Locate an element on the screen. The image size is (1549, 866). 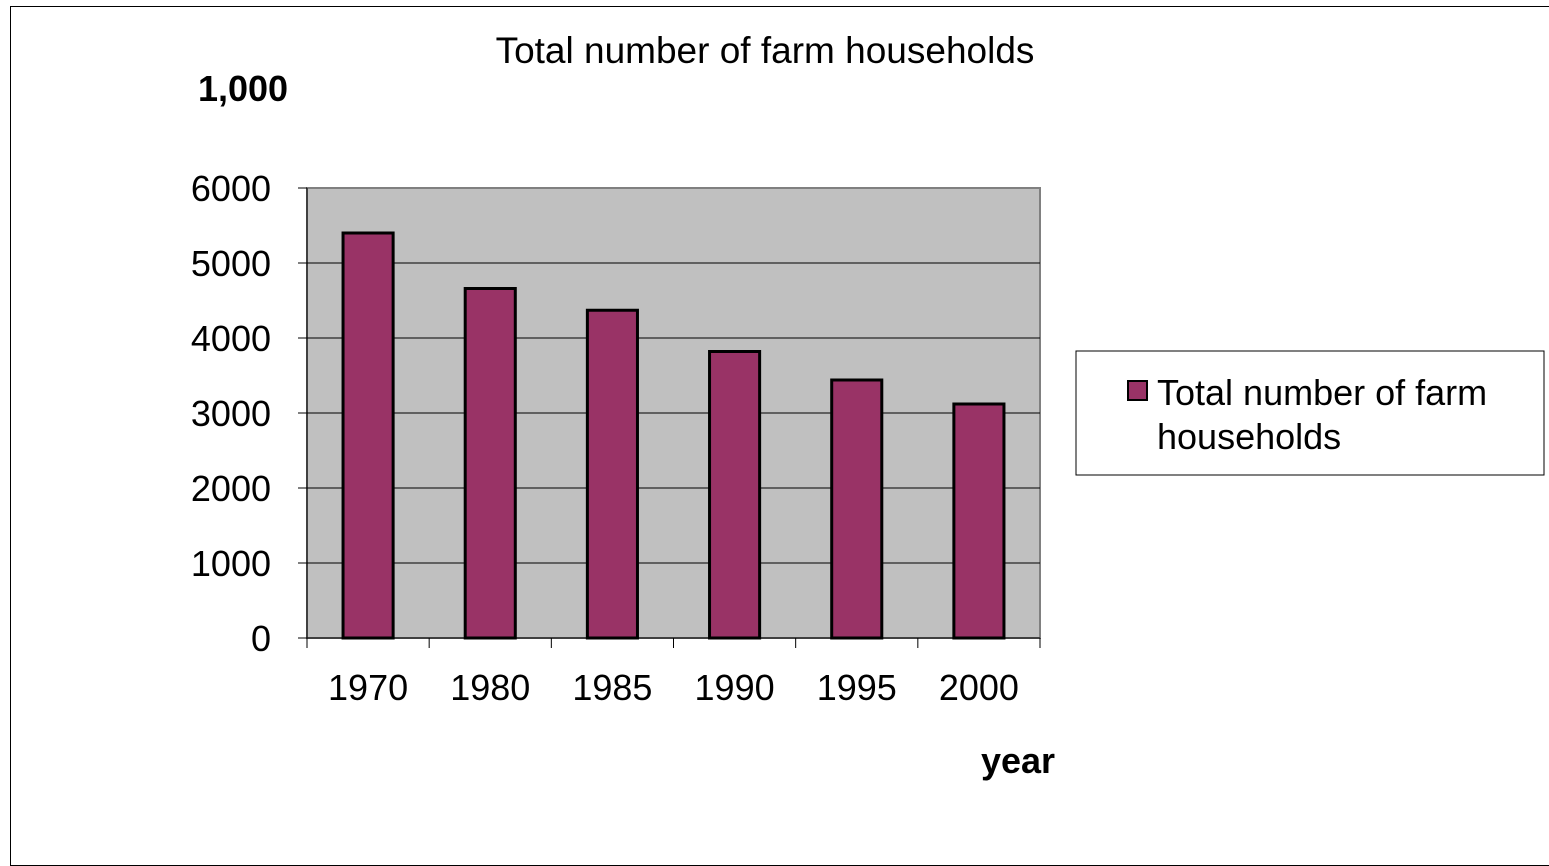
x-tick-label: 1980 is located at coordinates (490, 687).